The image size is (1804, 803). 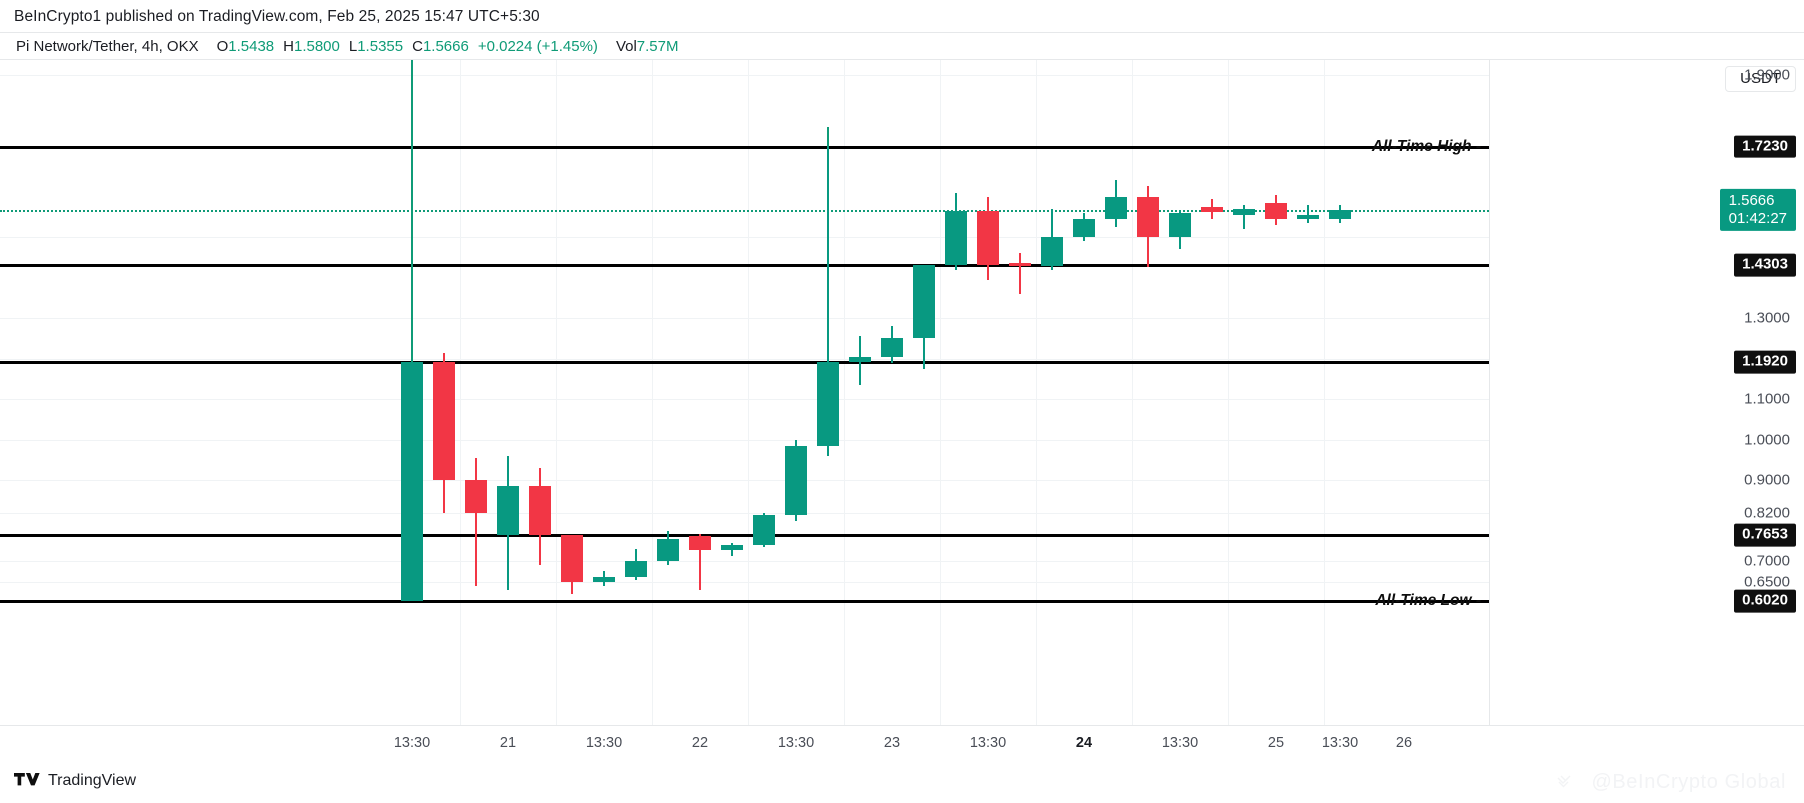 What do you see at coordinates (537, 46) in the screenshot?
I see `legend-change: +0.0224 (+1.45%)` at bounding box center [537, 46].